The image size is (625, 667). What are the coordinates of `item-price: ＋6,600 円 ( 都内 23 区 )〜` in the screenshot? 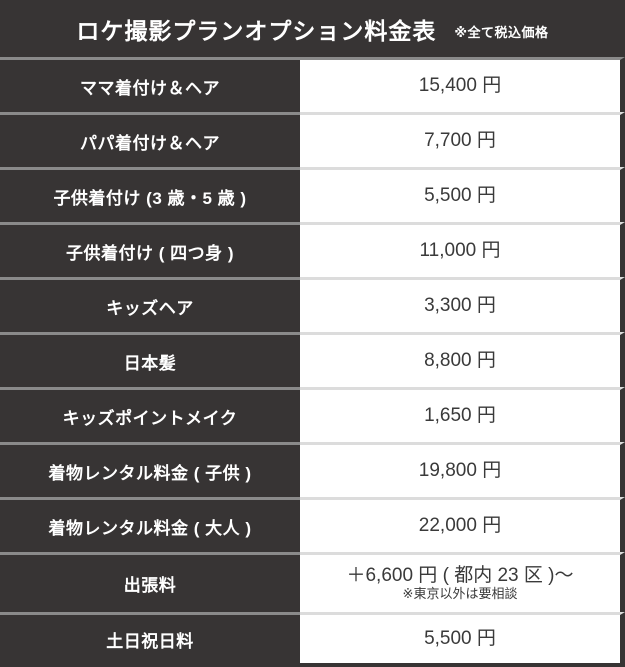 It's located at (460, 575).